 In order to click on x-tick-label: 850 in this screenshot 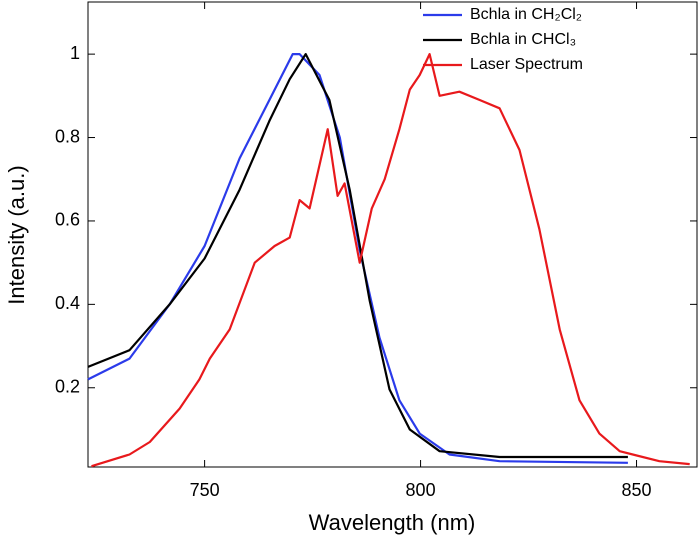, I will do `click(637, 490)`.